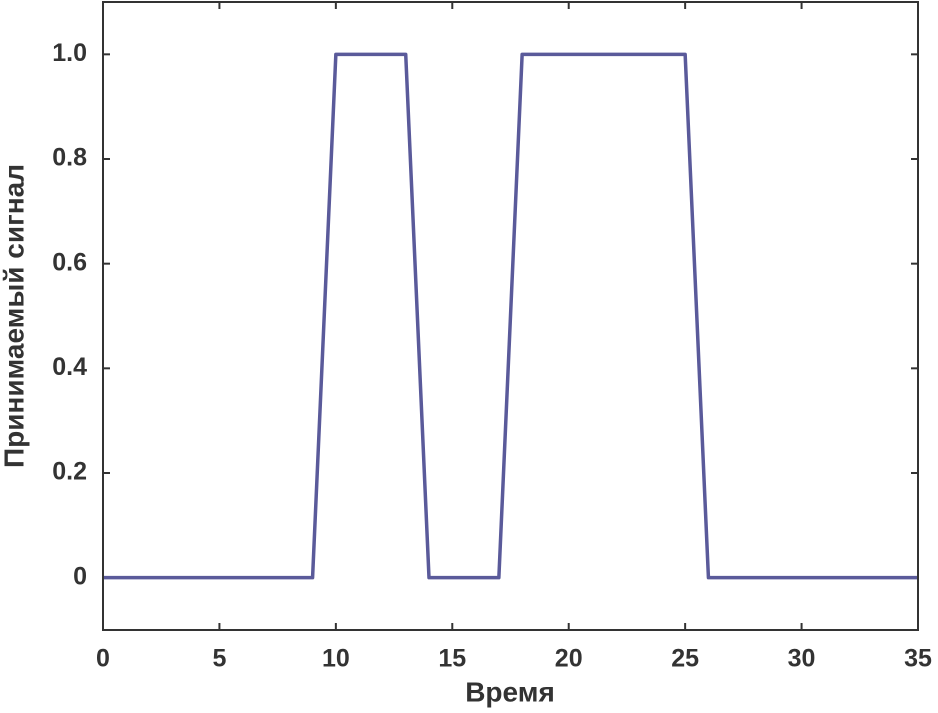 The height and width of the screenshot is (713, 938). Describe the element at coordinates (510, 691) in the screenshot. I see `x-axis-label: Время` at that location.